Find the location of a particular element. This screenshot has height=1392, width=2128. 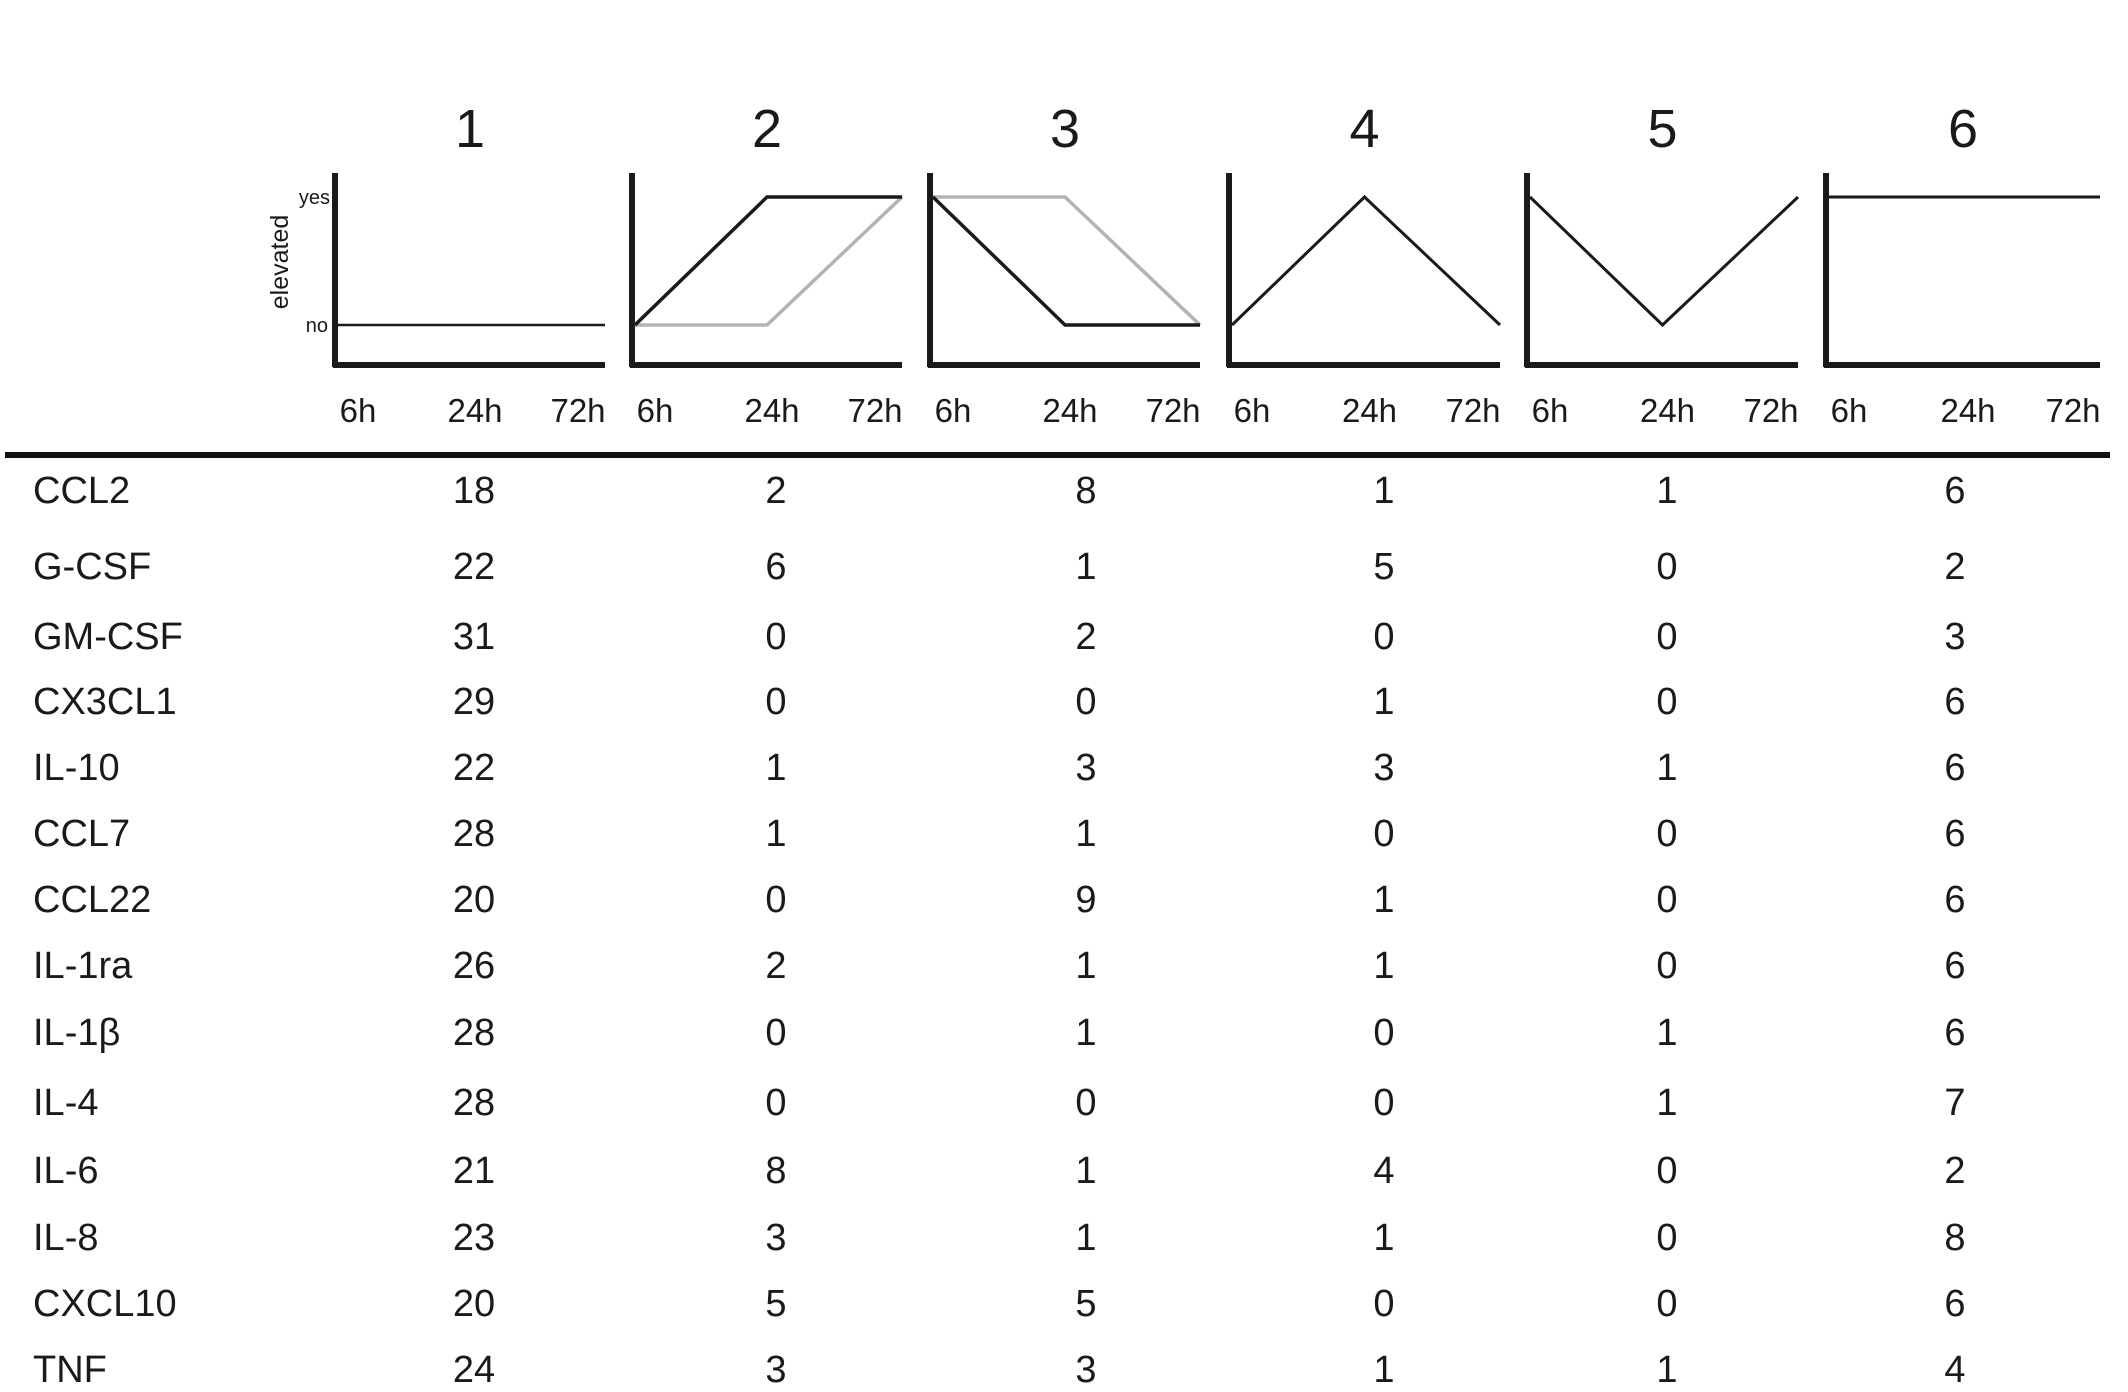

pattern-number: 5 is located at coordinates (1662, 129).